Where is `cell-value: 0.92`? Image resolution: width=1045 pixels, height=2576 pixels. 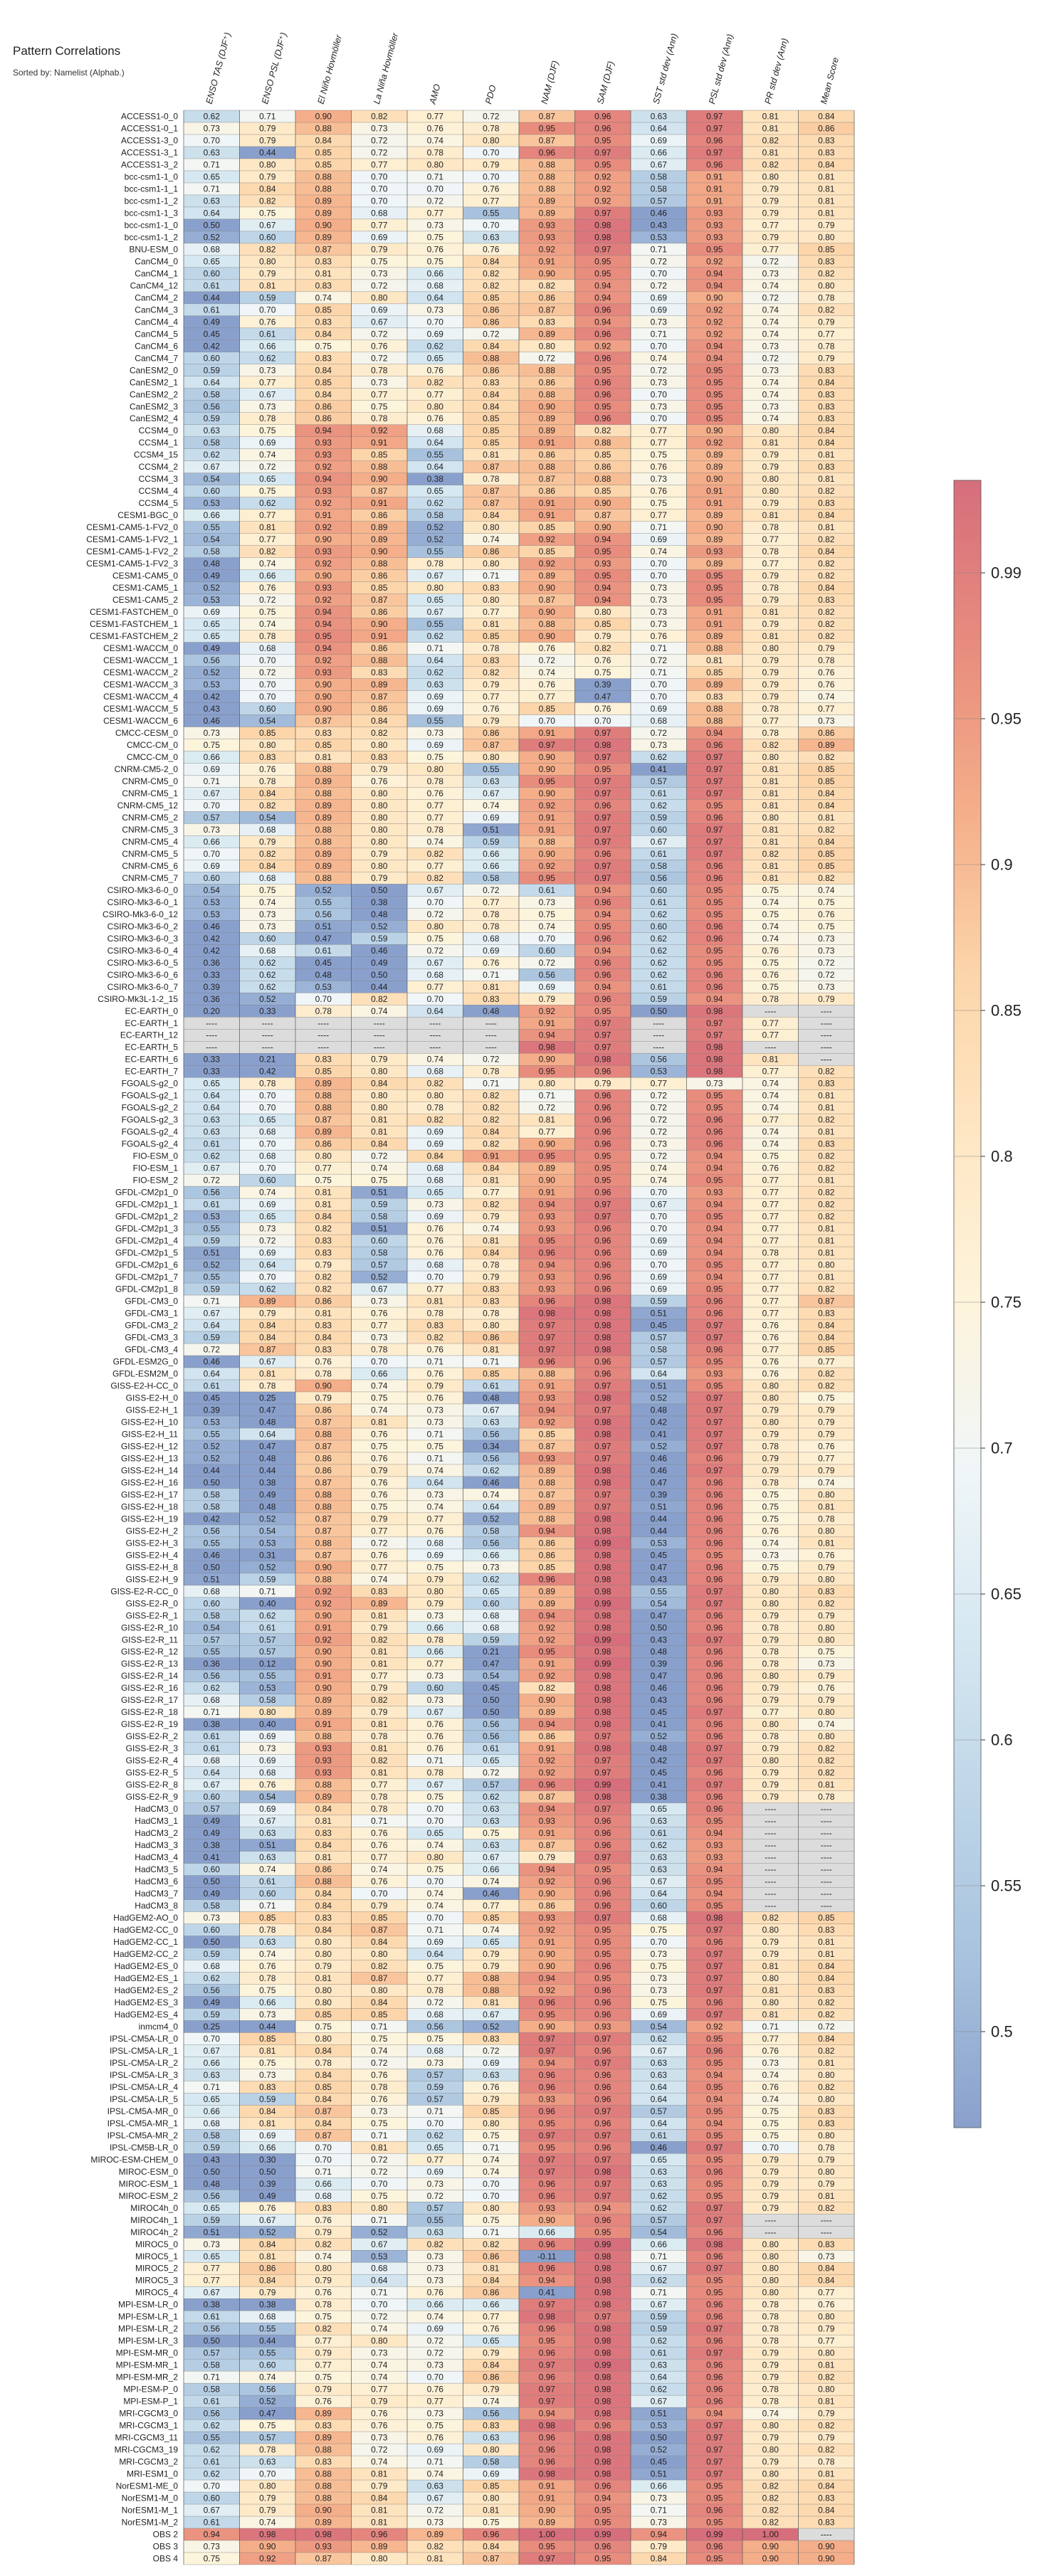
cell-value: 0.92 is located at coordinates (323, 600).